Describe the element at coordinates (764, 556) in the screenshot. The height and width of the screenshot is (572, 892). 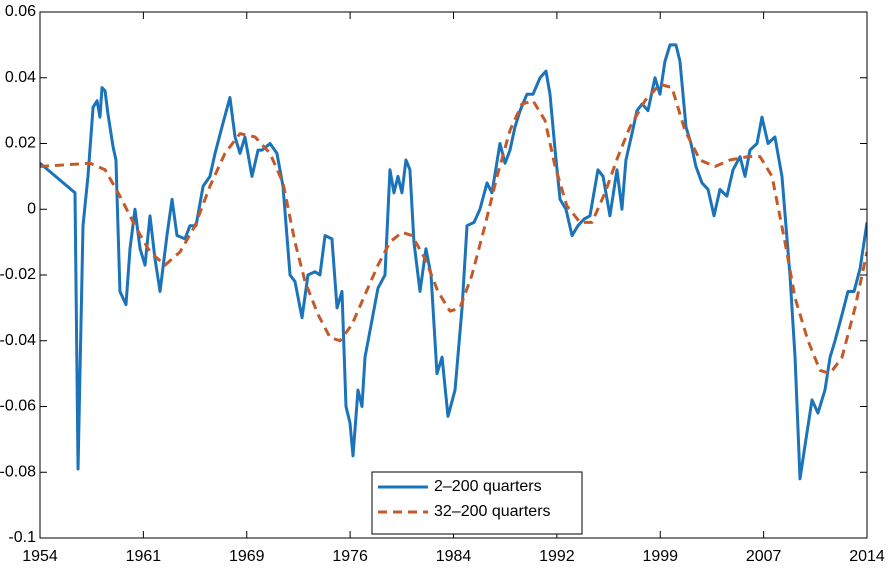
I see `x-tick-label: 2007` at that location.